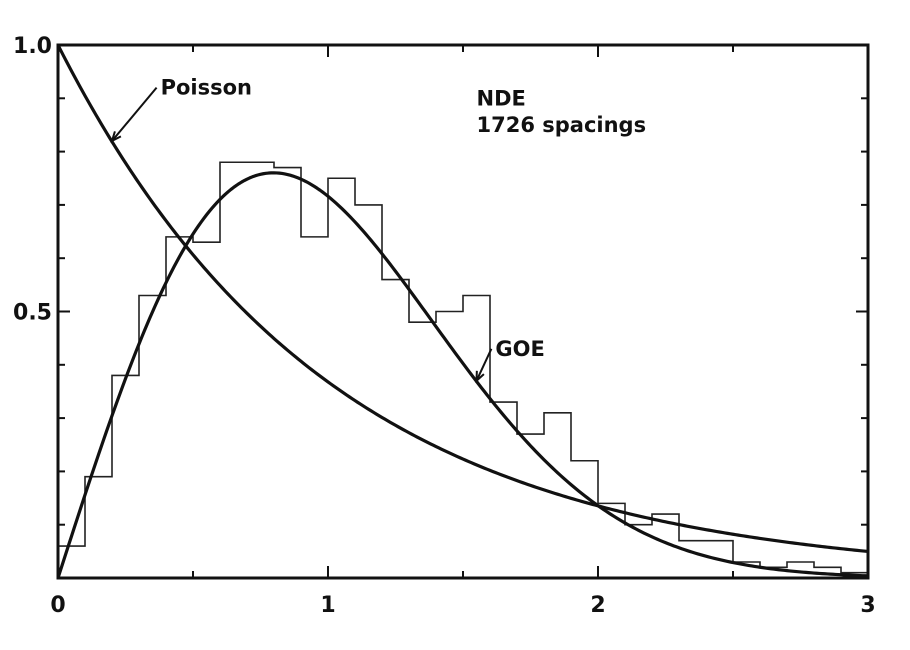 Image resolution: width=910 pixels, height=650 pixels. I want to click on annotation-label: 1726 spacings, so click(562, 125).